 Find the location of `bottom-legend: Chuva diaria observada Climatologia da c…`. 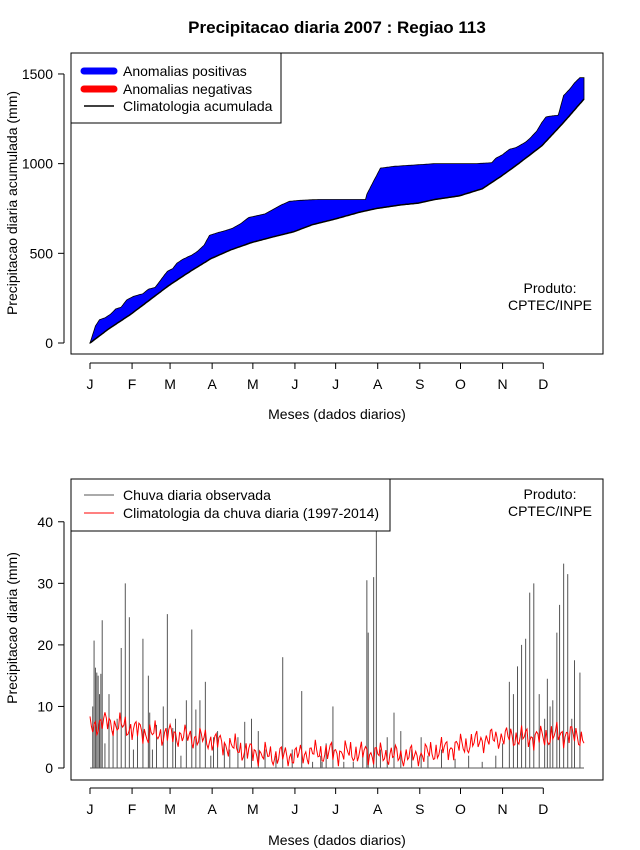

bottom-legend: Chuva diaria observada Climatologia da c… is located at coordinates (230, 505).